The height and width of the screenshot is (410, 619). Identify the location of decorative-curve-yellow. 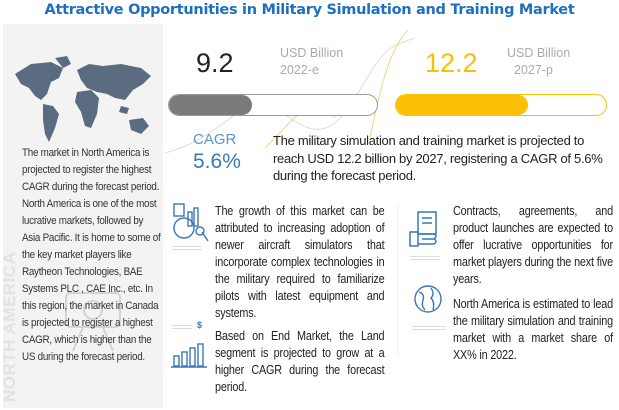
(389, 83).